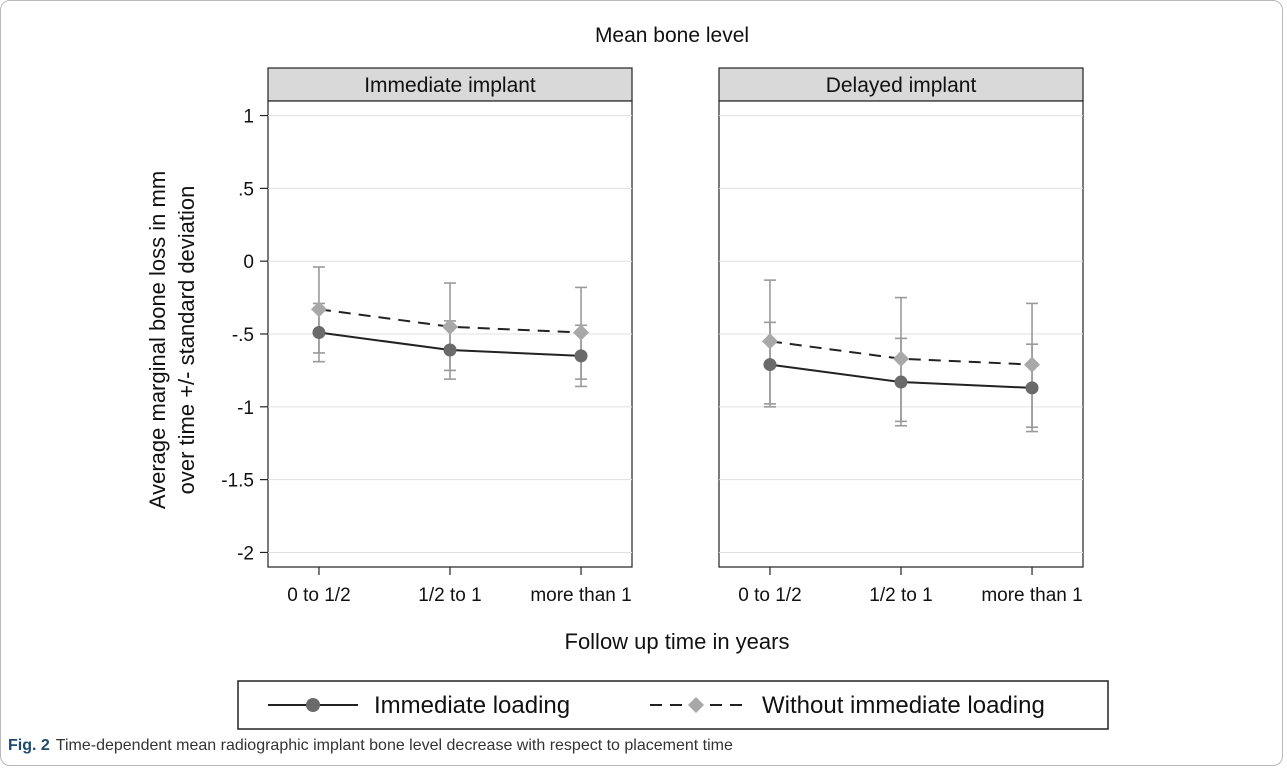 The width and height of the screenshot is (1287, 770). I want to click on y-tick-label: -.5, so click(243, 335).